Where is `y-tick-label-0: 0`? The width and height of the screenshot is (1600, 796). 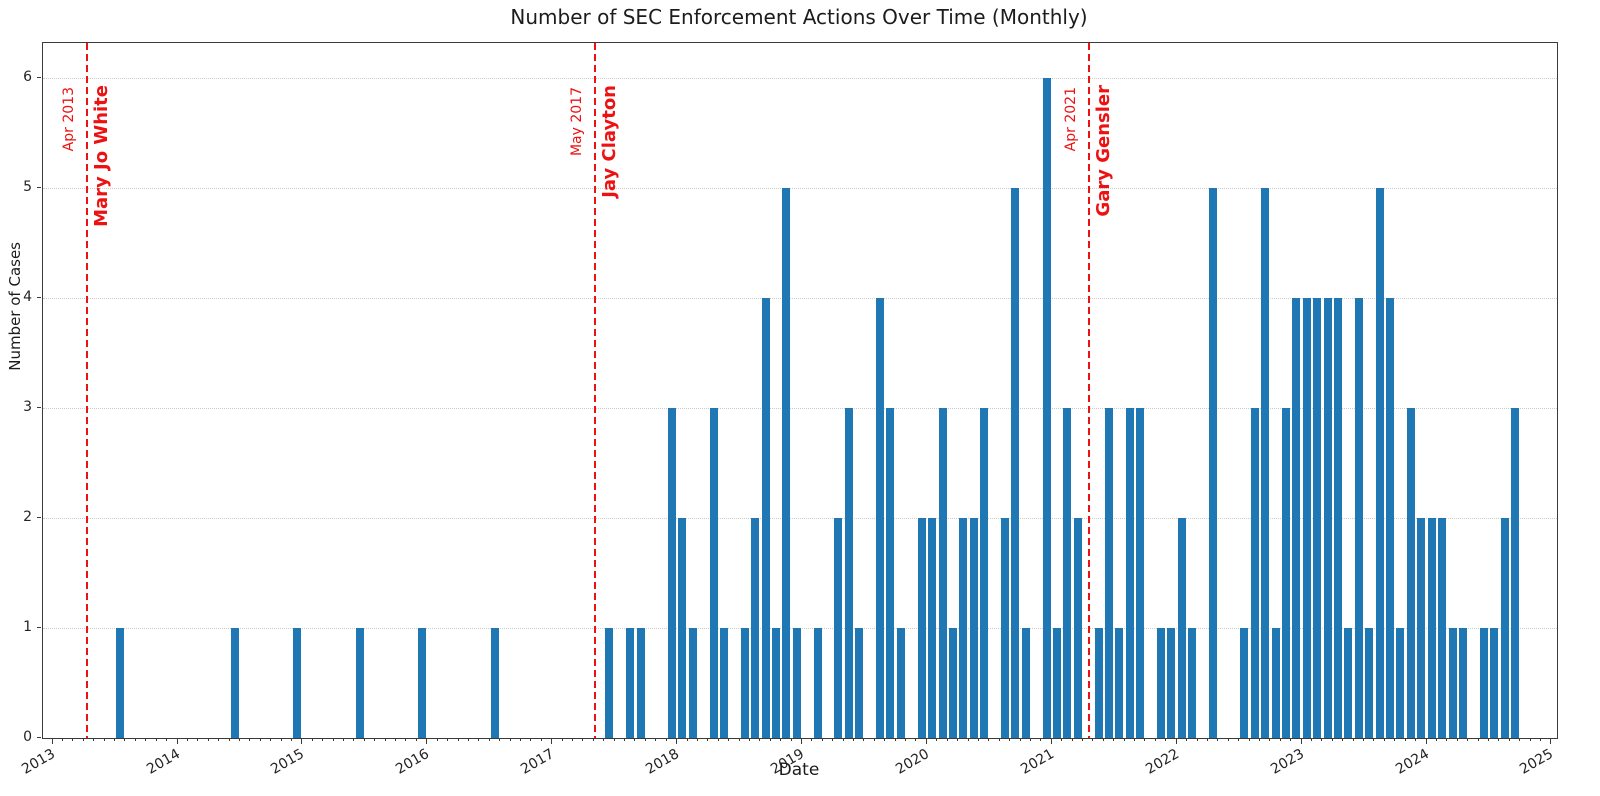 y-tick-label-0: 0 is located at coordinates (27, 737).